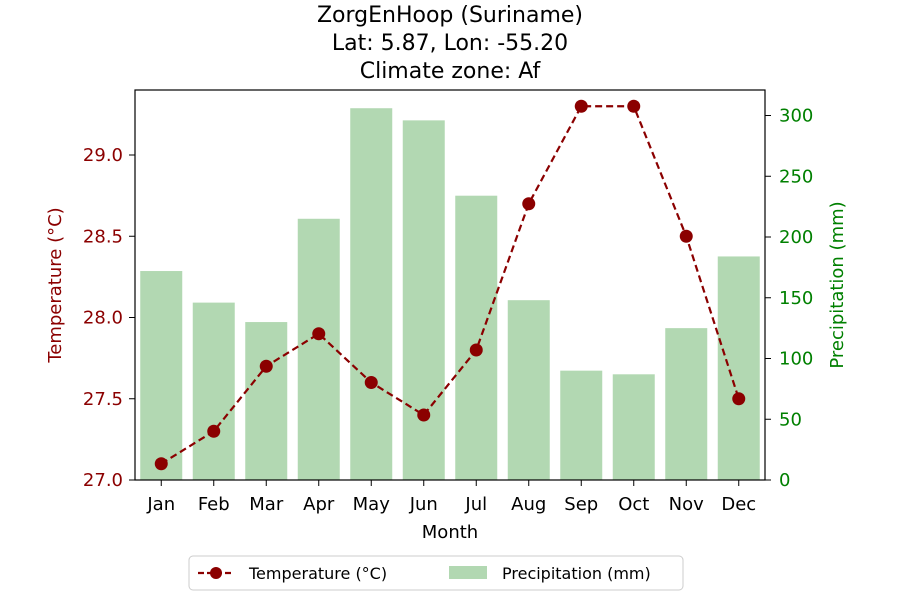 Image resolution: width=900 pixels, height=600 pixels. I want to click on legend-precipitation-label: Precipitation (mm), so click(576, 573).